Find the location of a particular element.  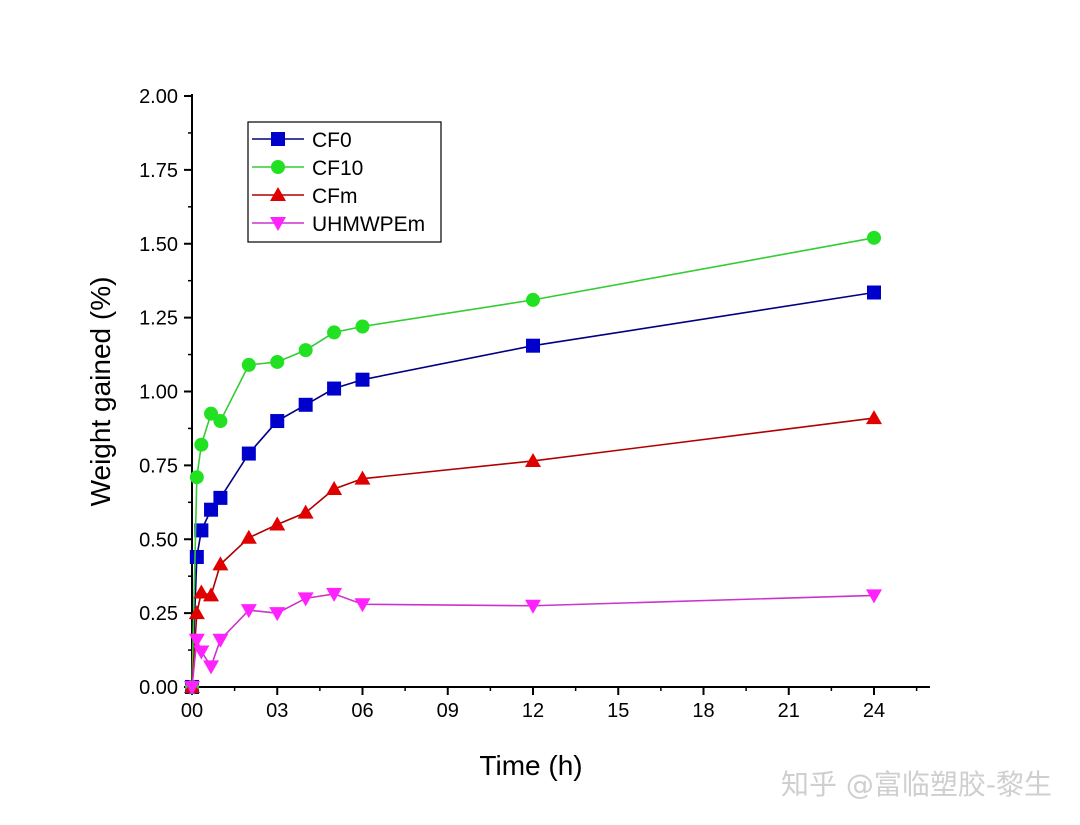

y-tick-label: 0.50 is located at coordinates (158, 540).